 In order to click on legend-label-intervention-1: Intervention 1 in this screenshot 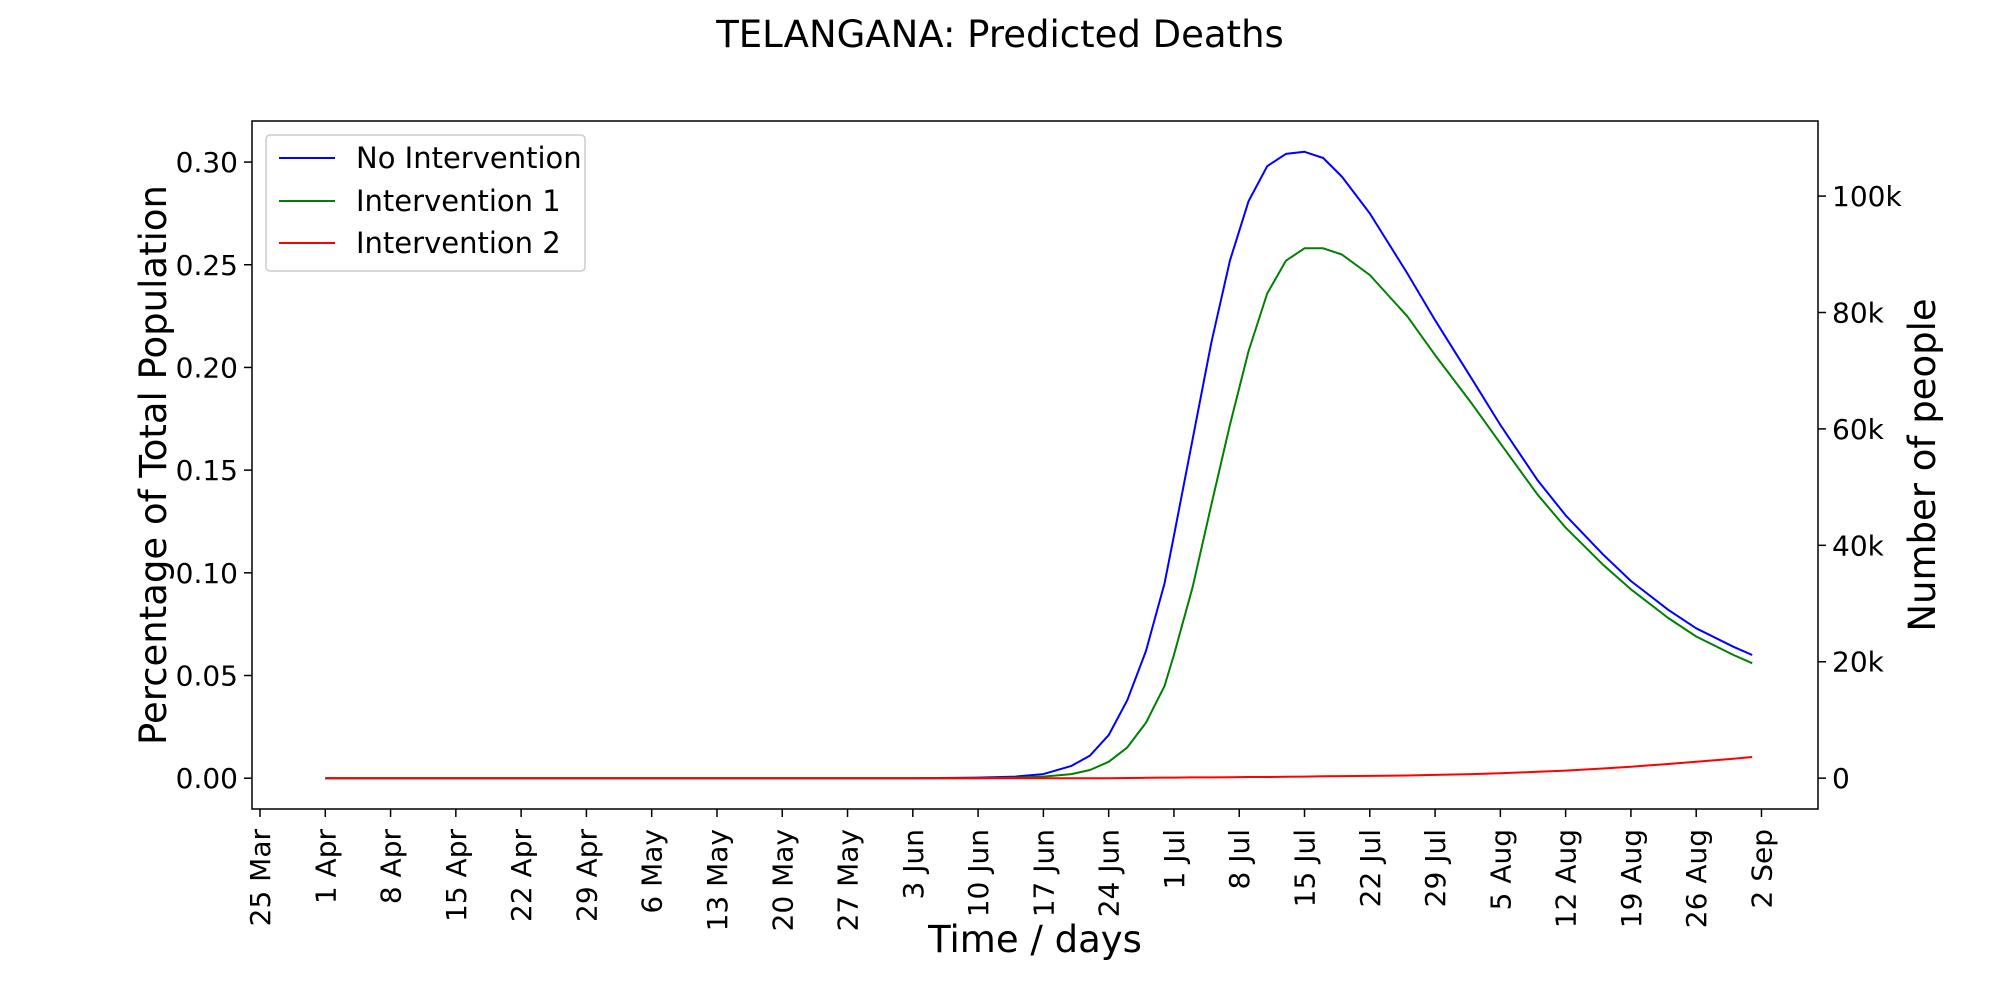, I will do `click(458, 201)`.